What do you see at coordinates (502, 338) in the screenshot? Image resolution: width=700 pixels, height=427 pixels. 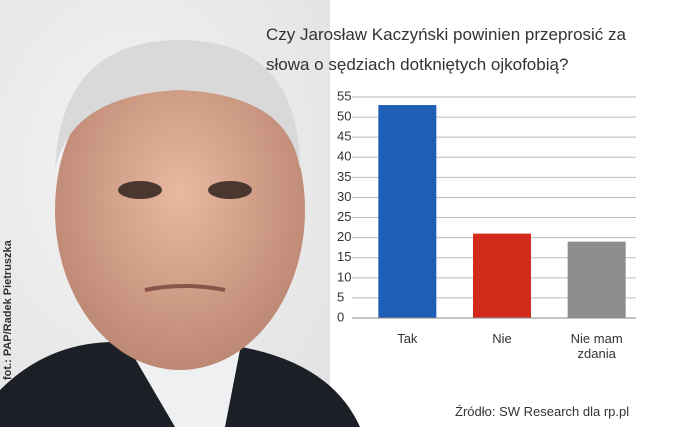 I see `x-tick-label: Nie` at bounding box center [502, 338].